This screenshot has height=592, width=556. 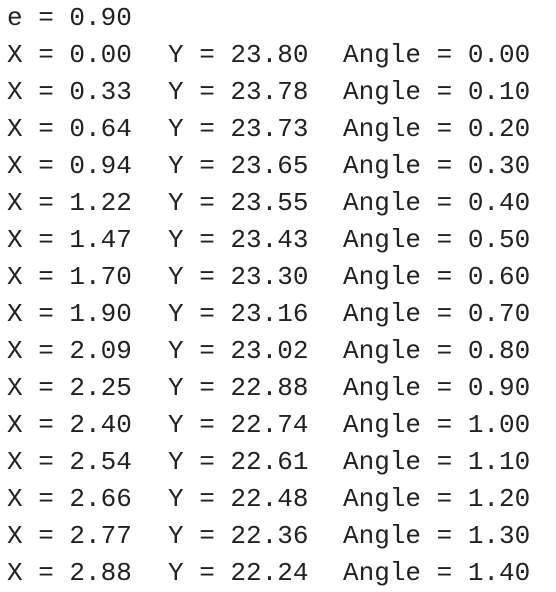 I want to click on data-row: X = 2.54 Y = 22.61 Angle = 1.10, so click(x=278, y=462).